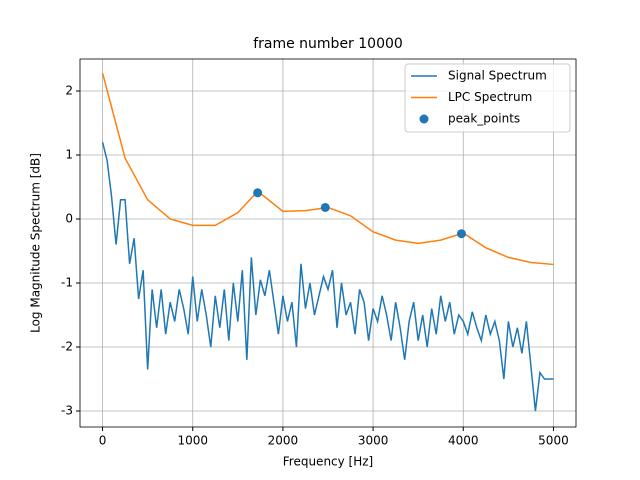  What do you see at coordinates (103, 441) in the screenshot?
I see `x-tick-label: 0` at bounding box center [103, 441].